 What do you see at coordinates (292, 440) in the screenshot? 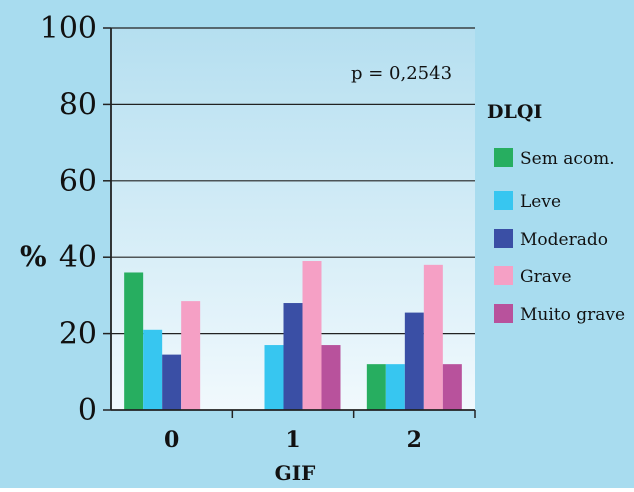
I see `x-tick-label: 1` at bounding box center [292, 440].